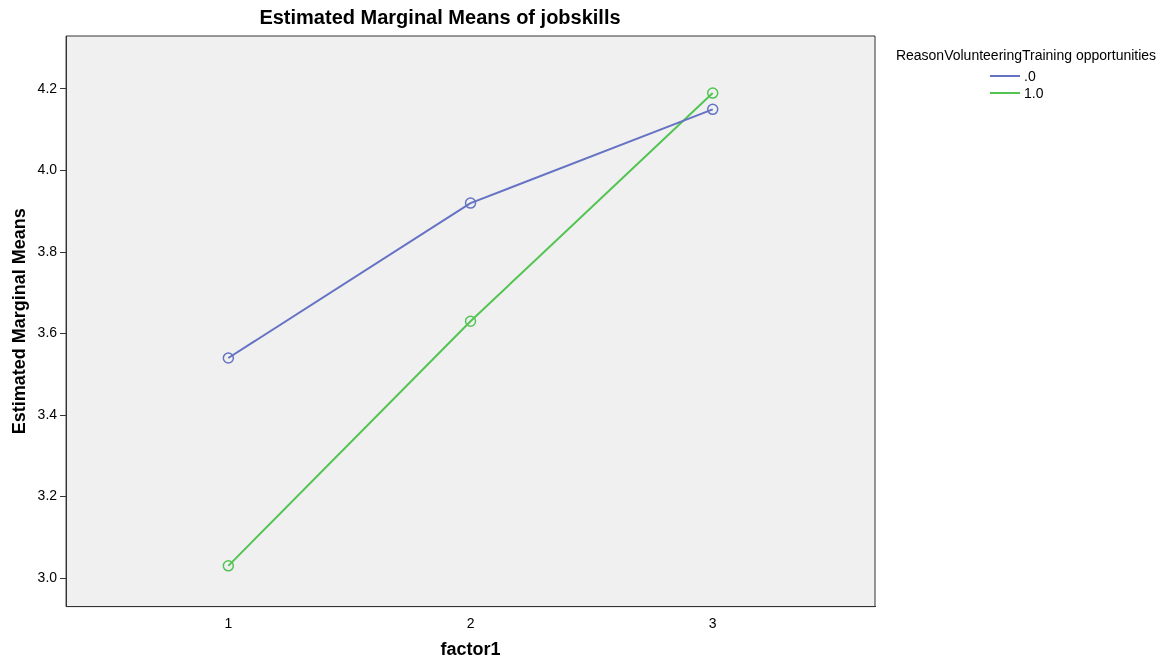 This screenshot has height=670, width=1167. I want to click on y-tick-label: 3.2, so click(47, 495).